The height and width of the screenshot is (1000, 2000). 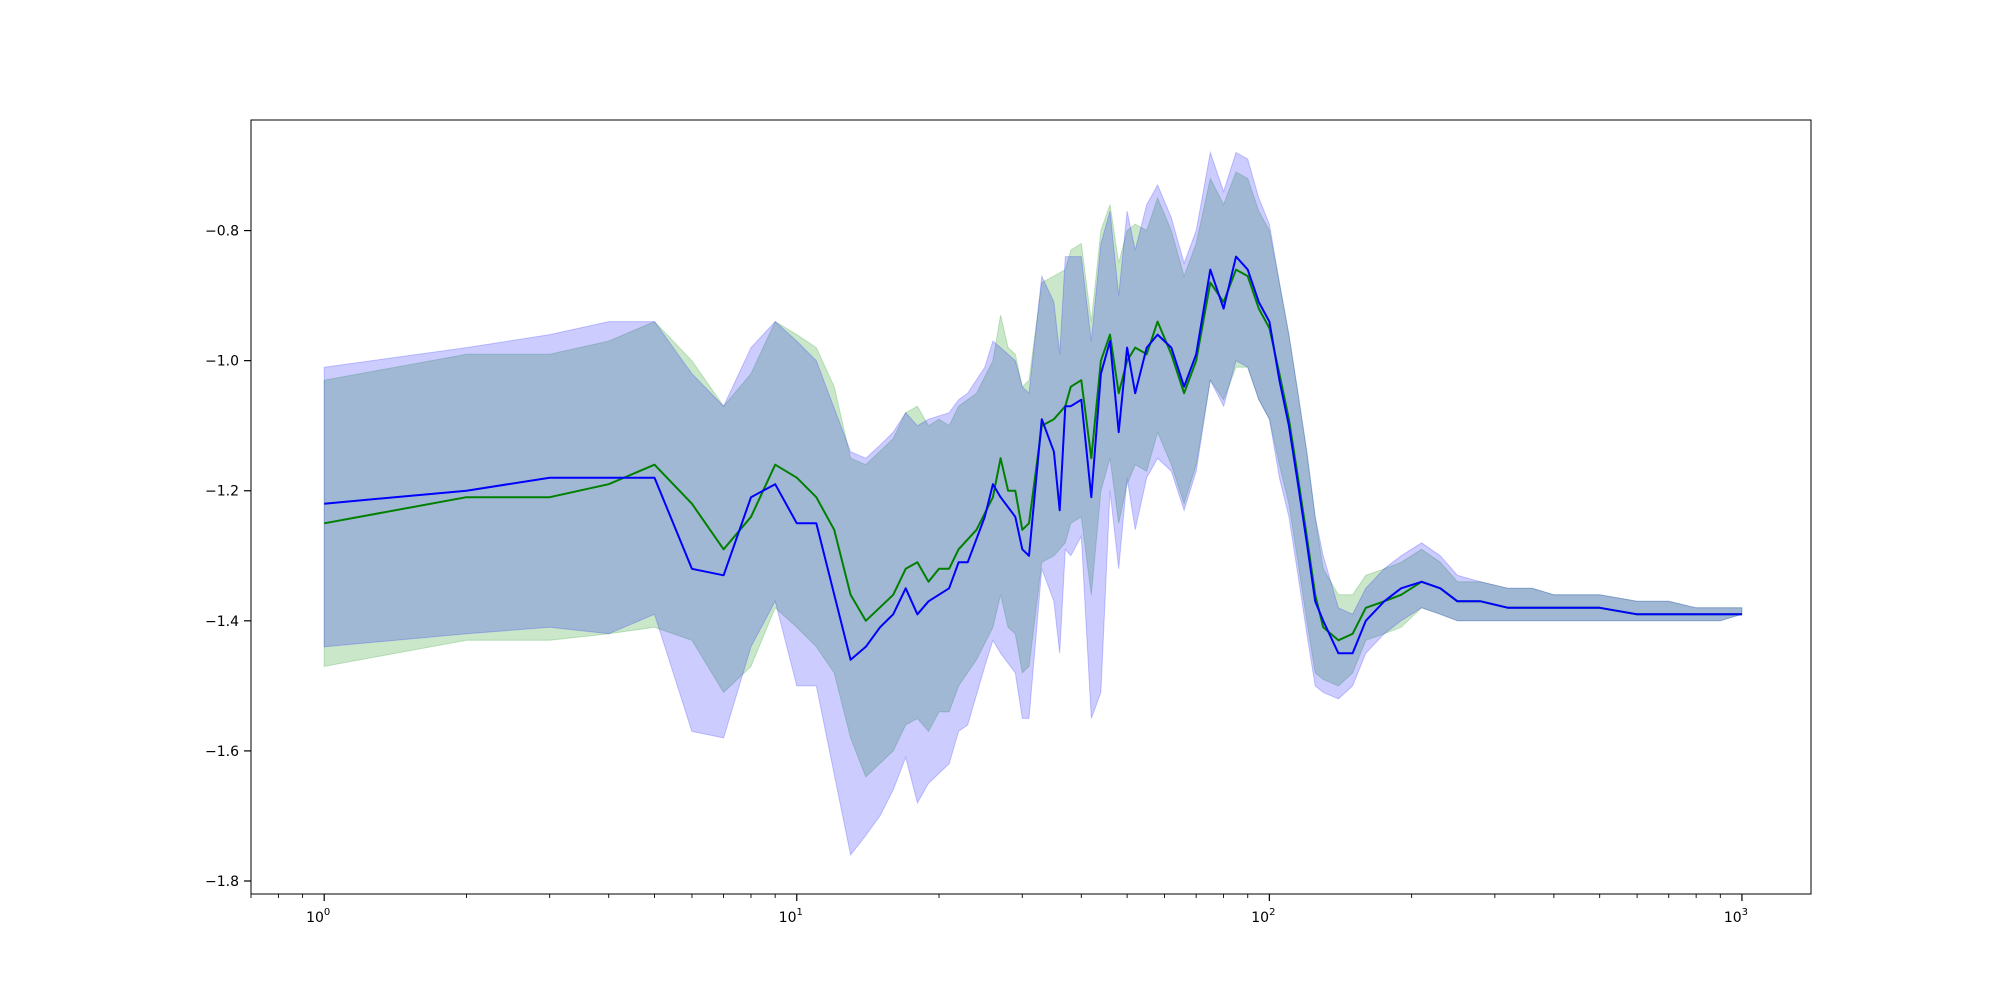 I want to click on x-tick-label: 10⁰, so click(x=318, y=916).